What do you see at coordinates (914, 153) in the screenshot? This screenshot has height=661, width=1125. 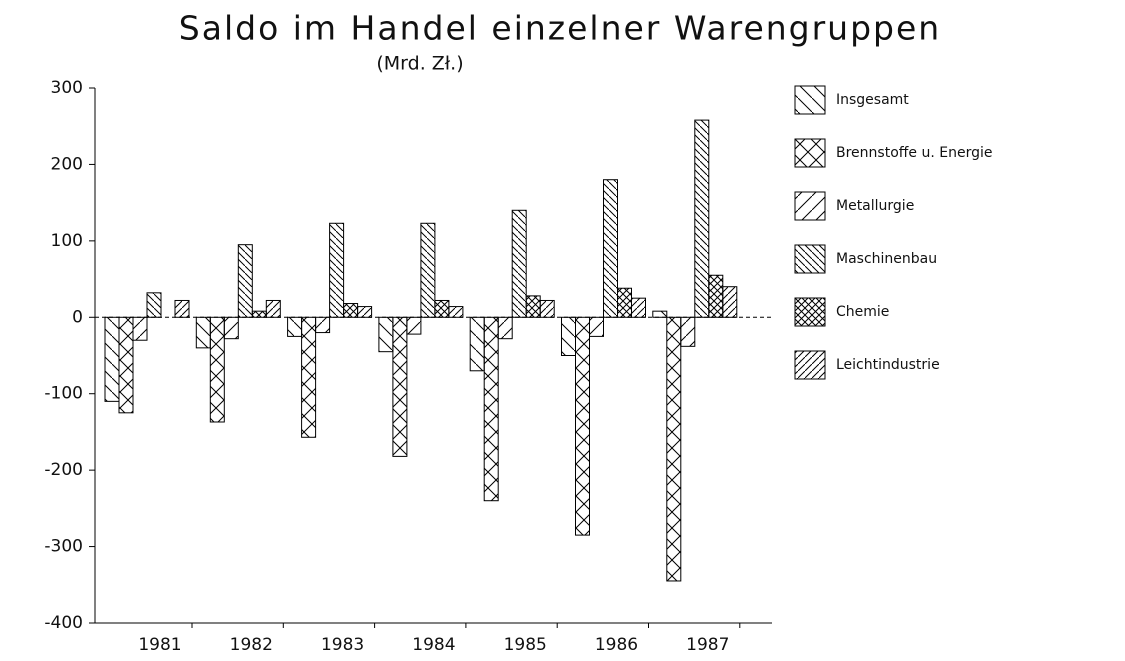 I see `legend-label: Brennstoffe u. Energie` at bounding box center [914, 153].